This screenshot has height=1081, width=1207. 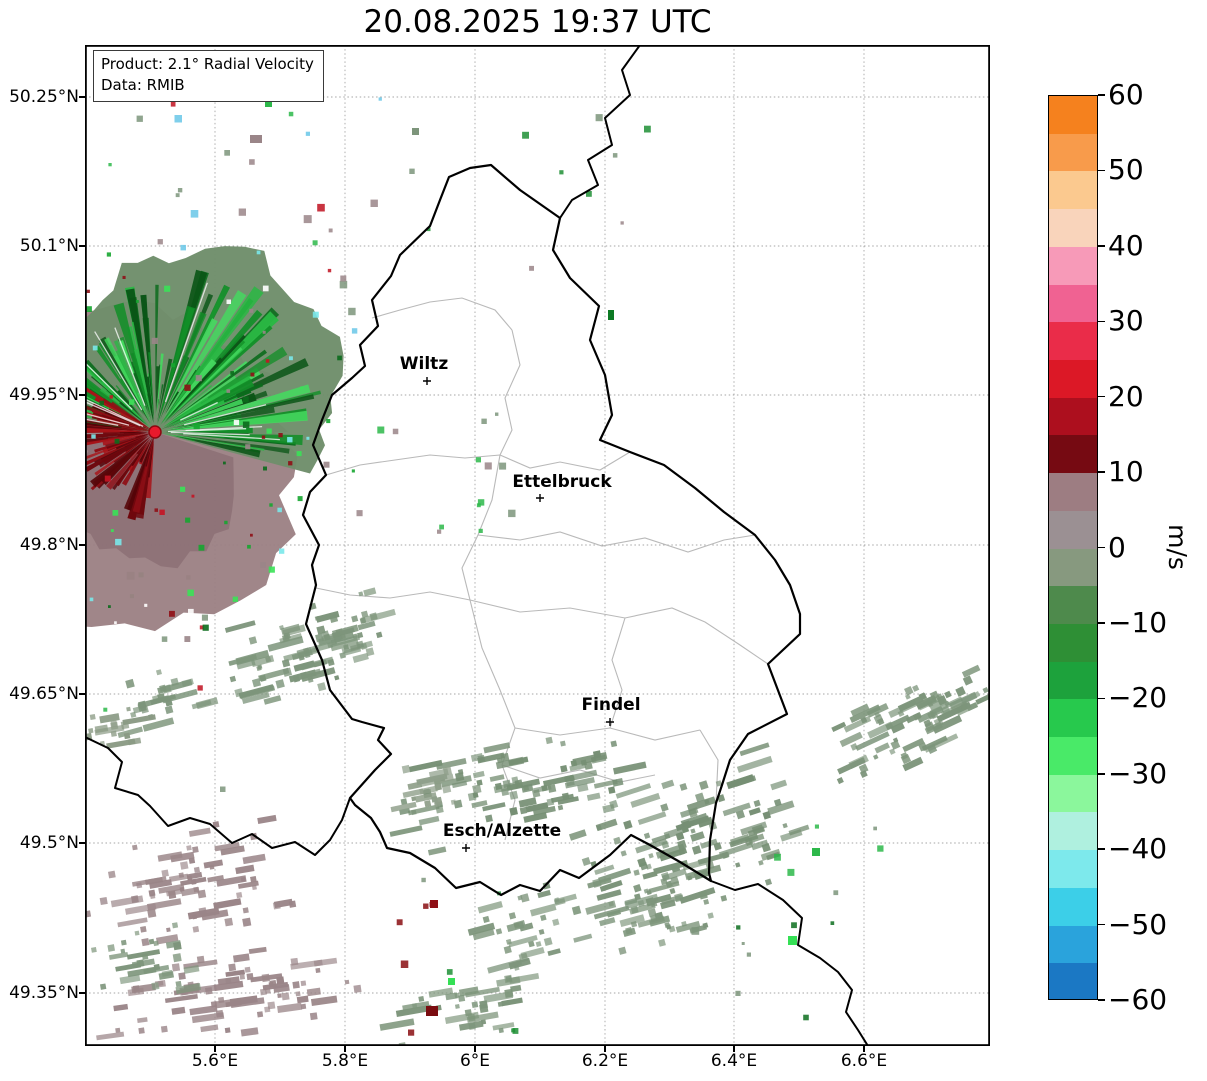 What do you see at coordinates (1126, 170) in the screenshot?
I see `colorbar-tick-label: 50` at bounding box center [1126, 170].